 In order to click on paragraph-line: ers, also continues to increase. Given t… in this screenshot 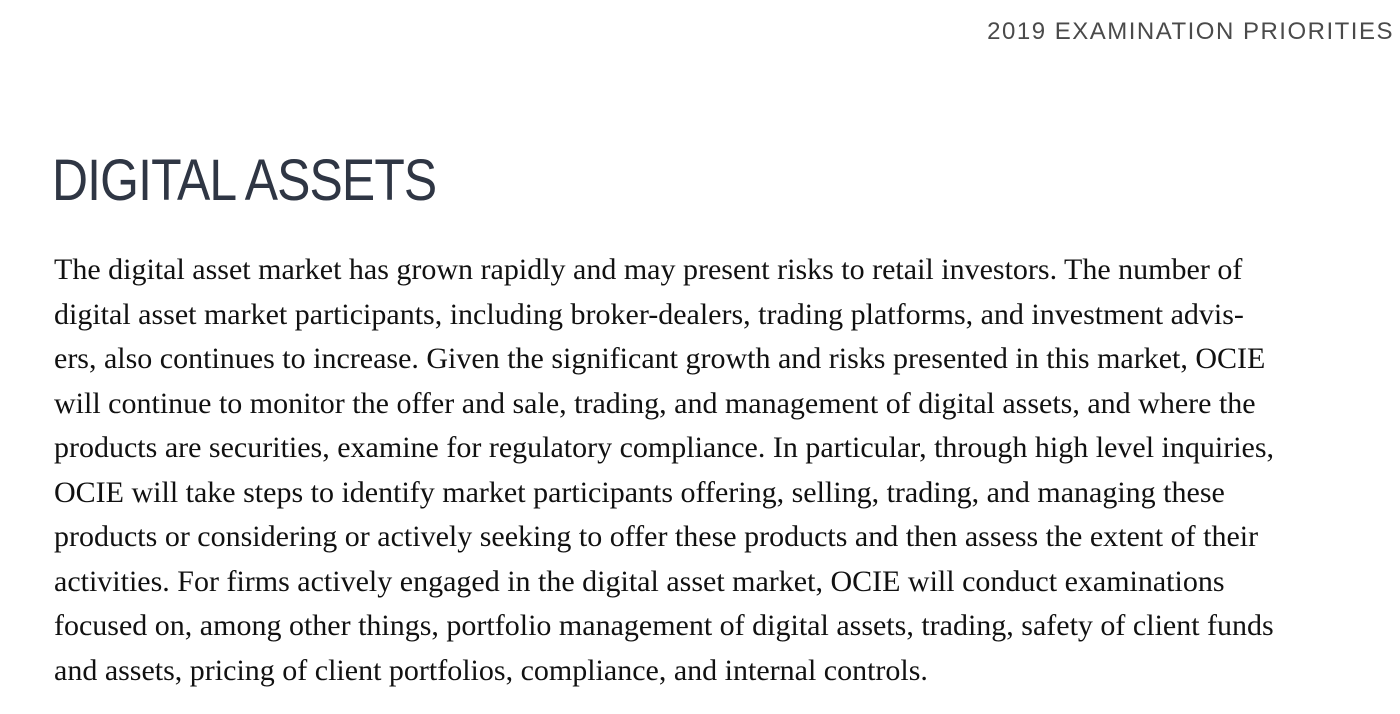, I will do `click(660, 358)`.